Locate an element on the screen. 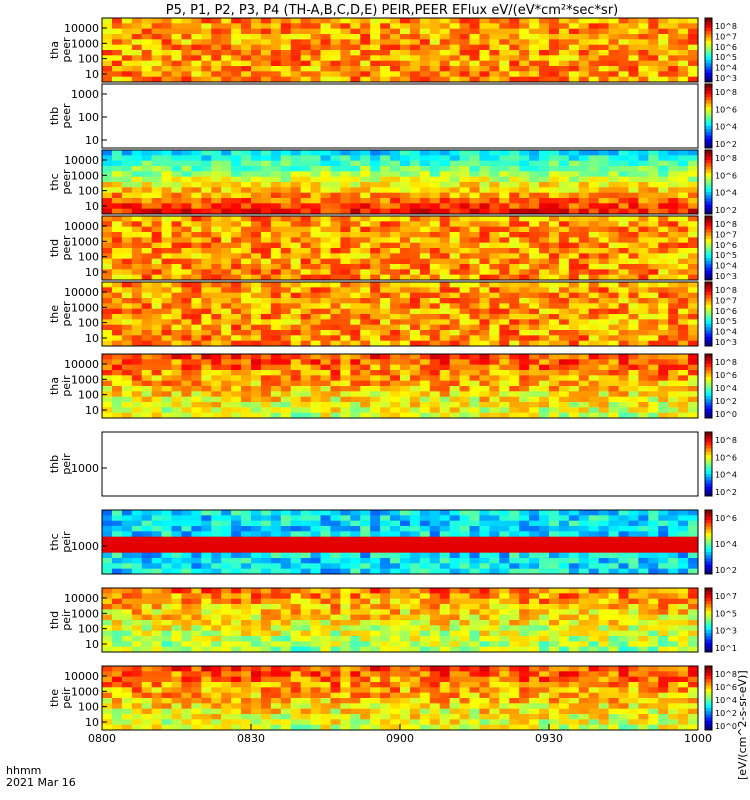 The width and height of the screenshot is (750, 800). y-tick-label: 100 is located at coordinates (88, 257).